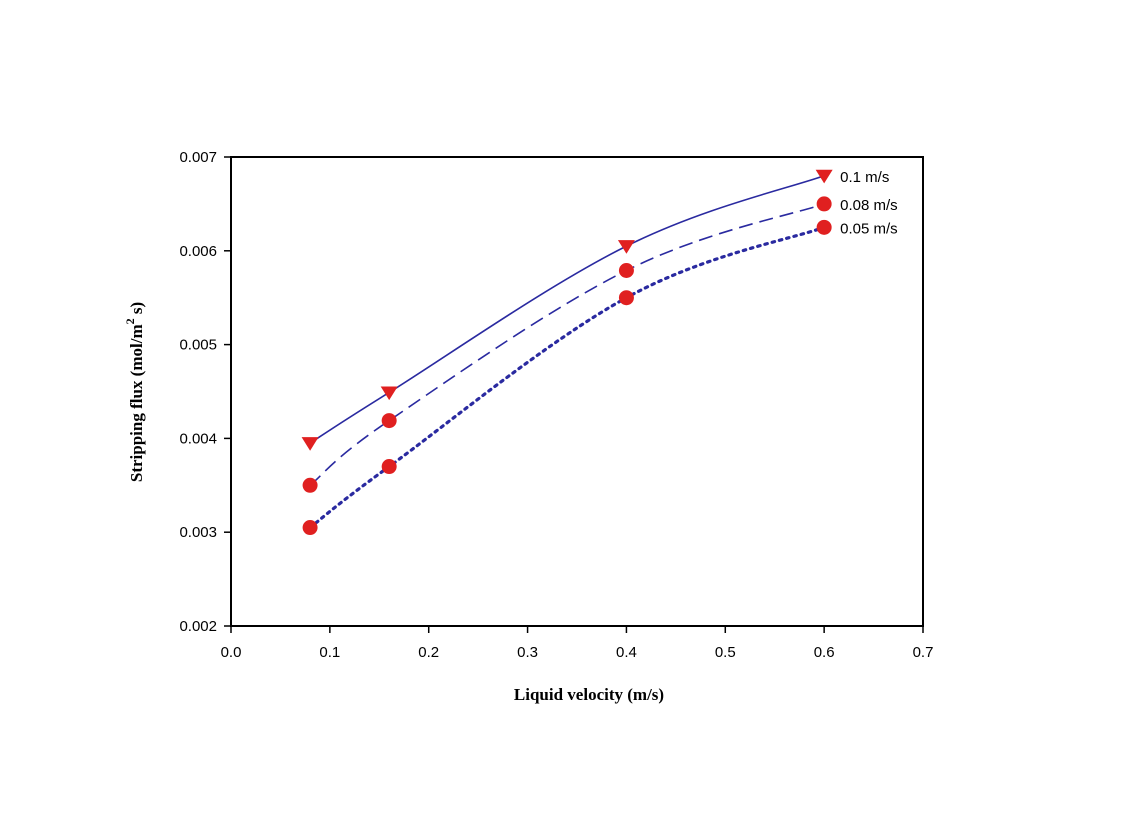  Describe the element at coordinates (527, 652) in the screenshot. I see `x-tick-label: 0.3` at that location.